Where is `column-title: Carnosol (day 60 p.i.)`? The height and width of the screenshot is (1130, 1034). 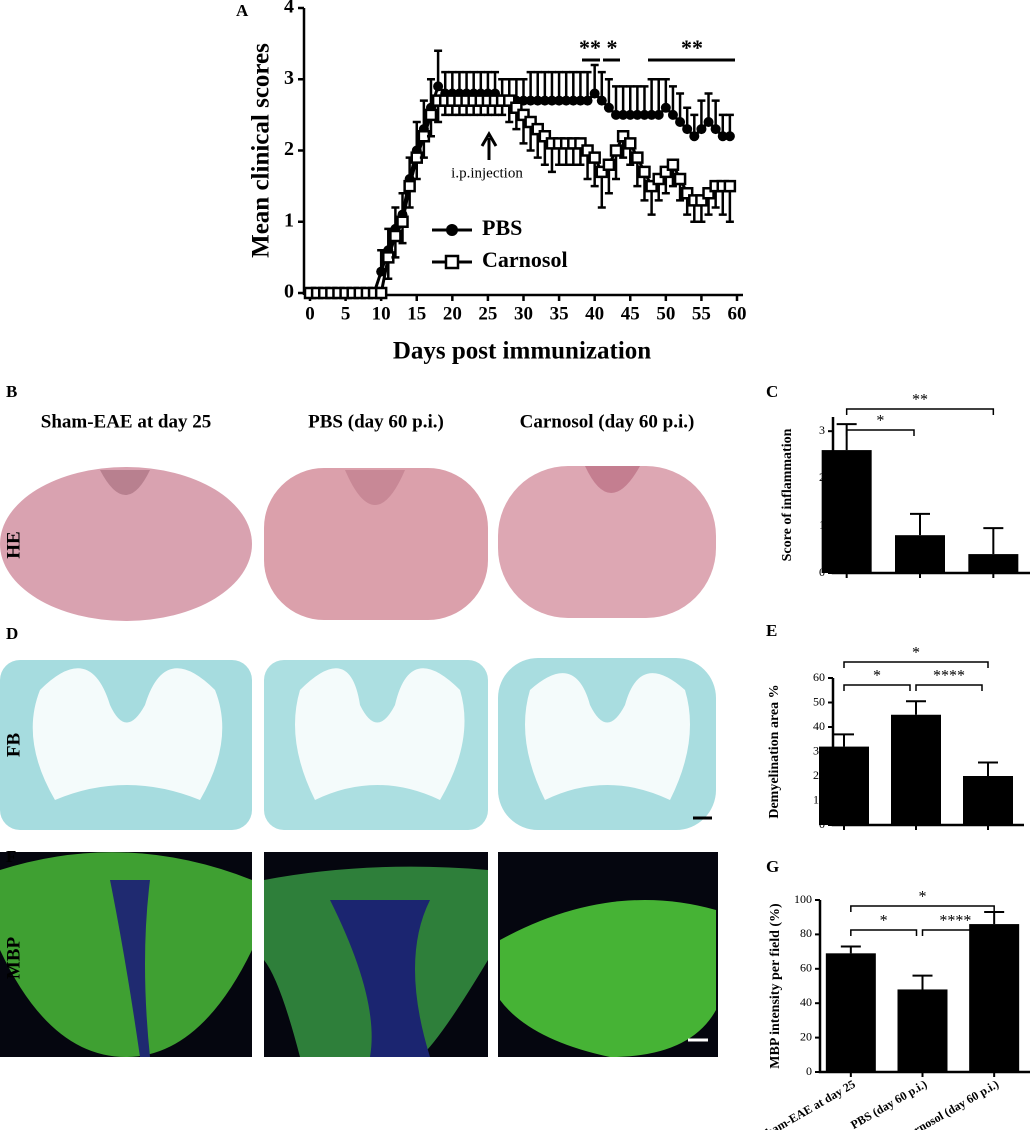 column-title: Carnosol (day 60 p.i.) is located at coordinates (607, 421).